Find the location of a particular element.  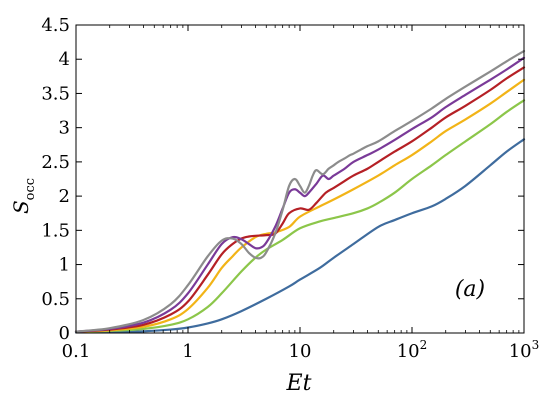

y-tick-label: 1 is located at coordinates (64, 265).